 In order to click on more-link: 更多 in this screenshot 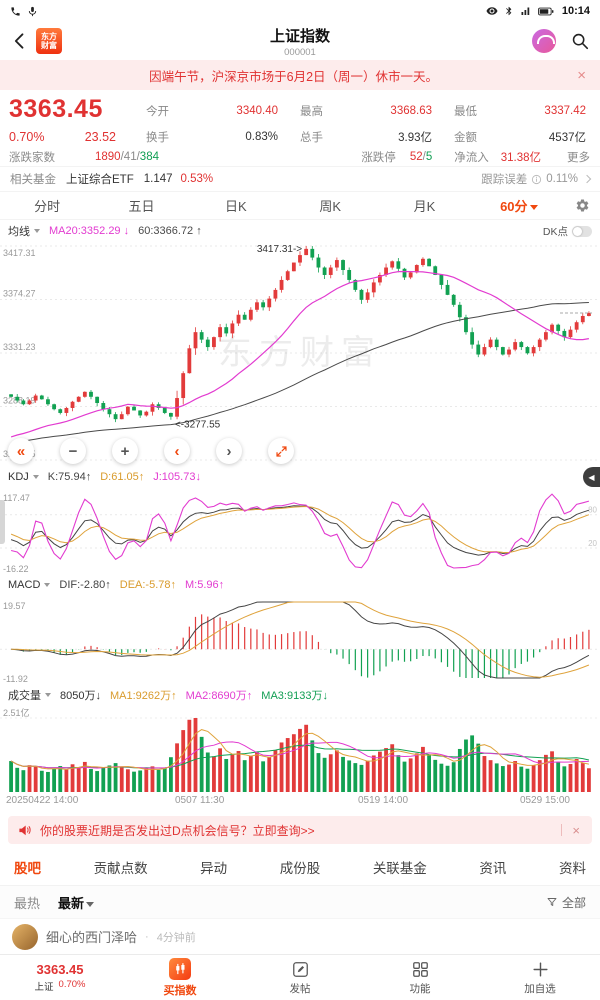, I will do `click(578, 157)`.